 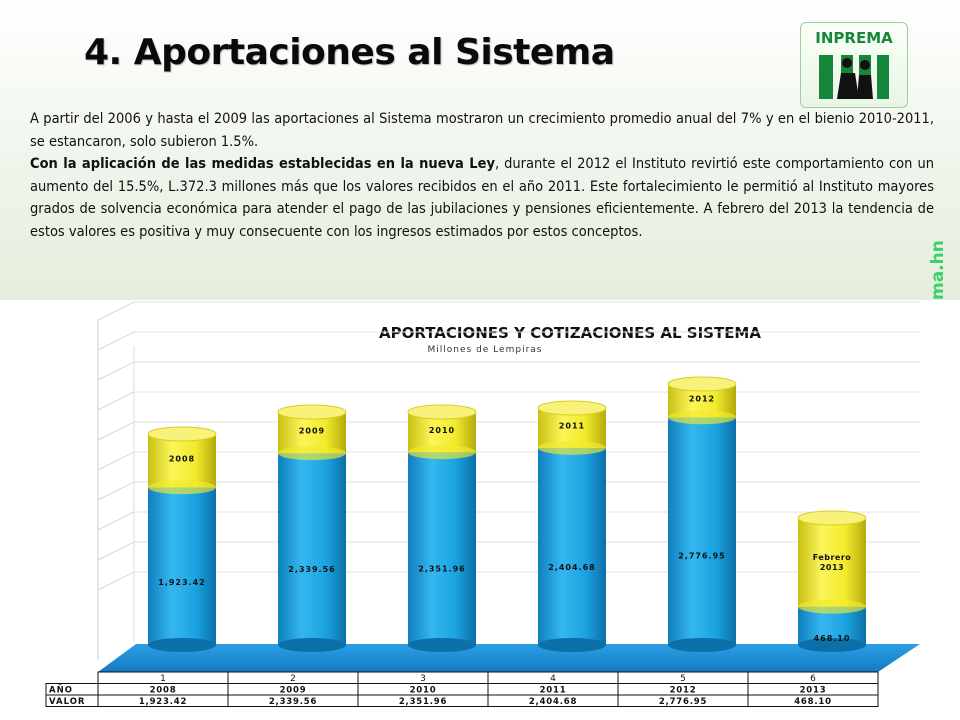 I want to click on inprema-logo: INPREMA, so click(x=854, y=65).